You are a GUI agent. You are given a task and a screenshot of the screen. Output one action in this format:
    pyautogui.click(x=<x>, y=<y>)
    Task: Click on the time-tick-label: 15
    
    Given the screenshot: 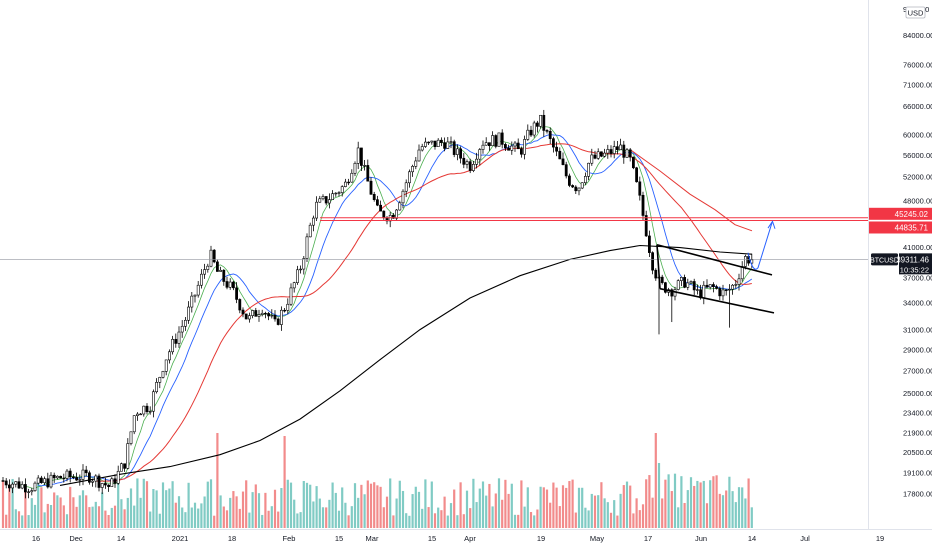 What is the action you would take?
    pyautogui.click(x=339, y=538)
    